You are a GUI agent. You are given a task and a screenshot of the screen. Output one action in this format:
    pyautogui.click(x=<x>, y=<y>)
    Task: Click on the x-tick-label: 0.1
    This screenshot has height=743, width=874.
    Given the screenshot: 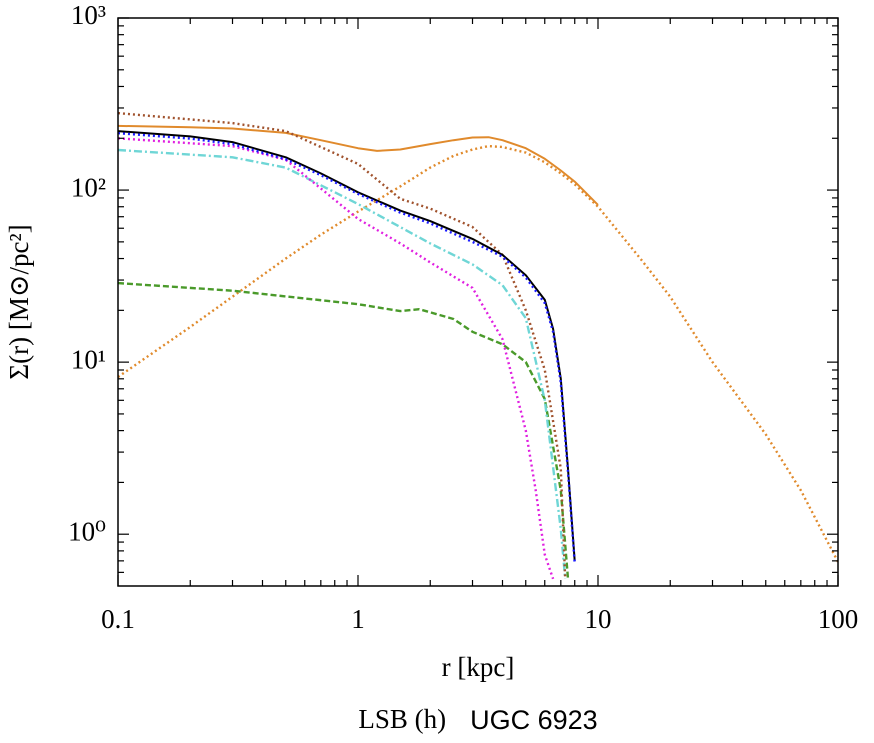 What is the action you would take?
    pyautogui.click(x=118, y=619)
    